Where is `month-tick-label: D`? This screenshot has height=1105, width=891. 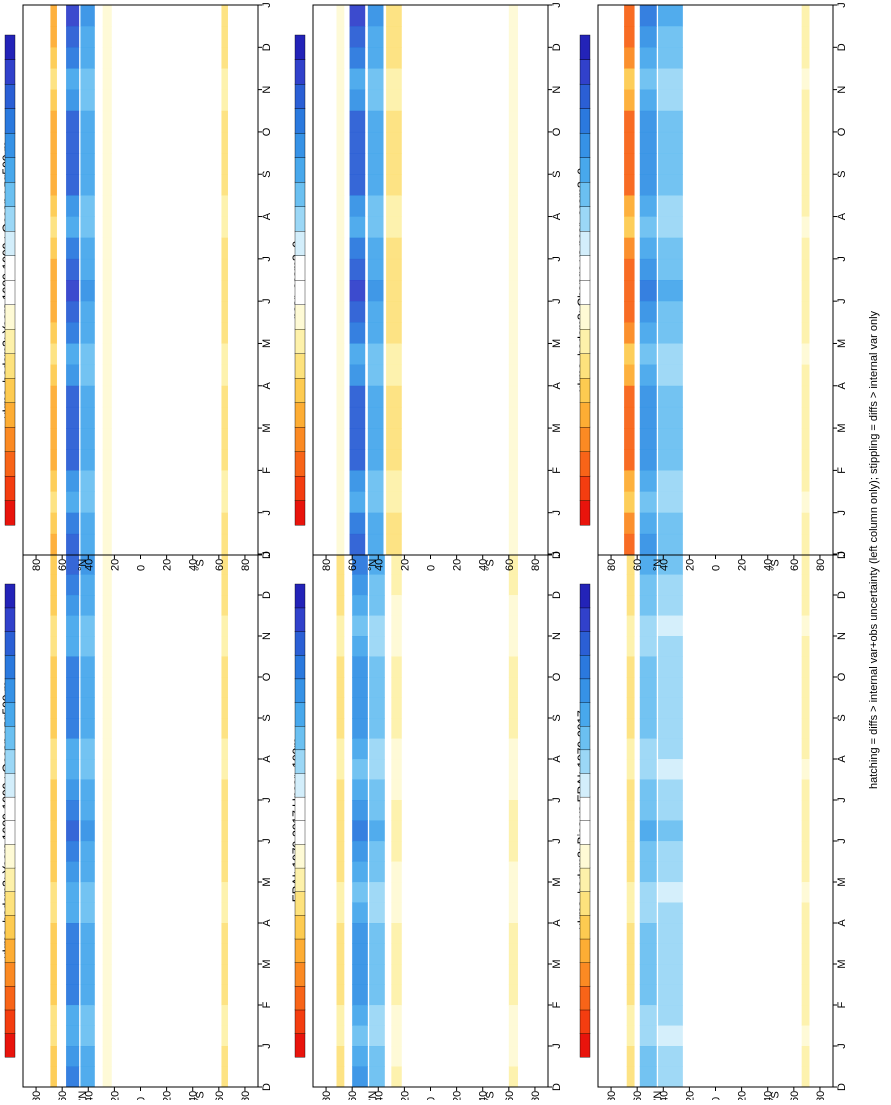 month-tick-label: D is located at coordinates (267, 595).